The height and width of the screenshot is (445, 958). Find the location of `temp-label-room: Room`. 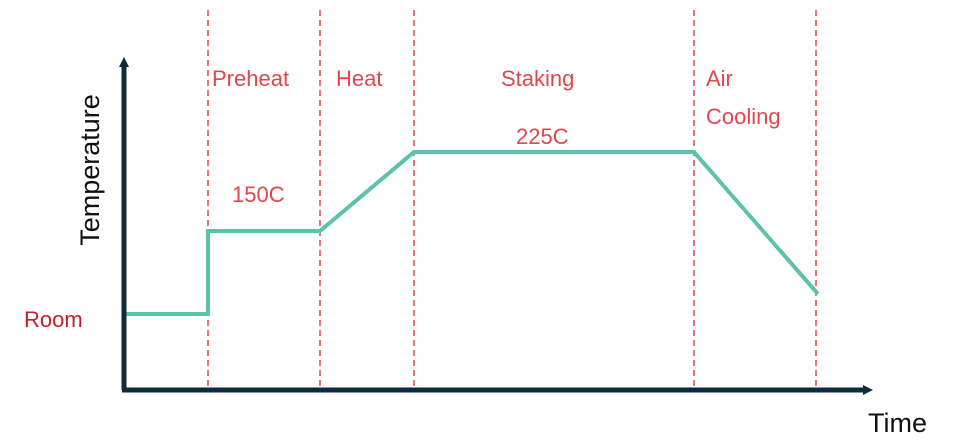

temp-label-room: Room is located at coordinates (53, 319).